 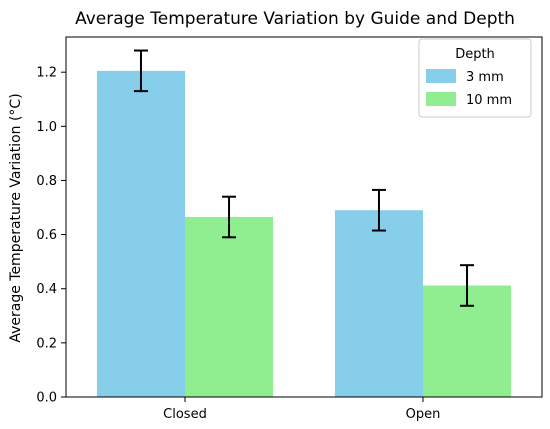 What do you see at coordinates (46, 127) in the screenshot?
I see `y-tick-label: 1.0` at bounding box center [46, 127].